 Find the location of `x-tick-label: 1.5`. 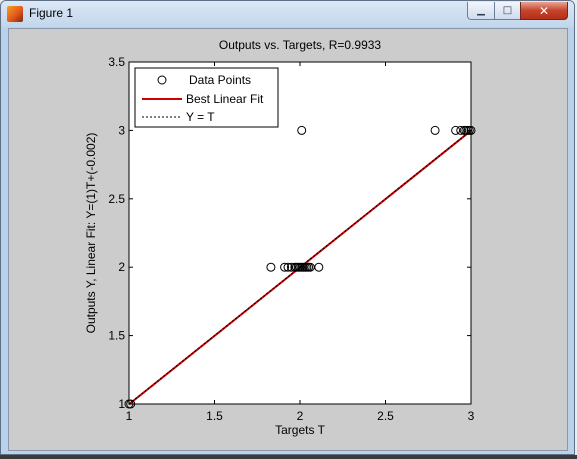

x-tick-label: 1.5 is located at coordinates (214, 416).